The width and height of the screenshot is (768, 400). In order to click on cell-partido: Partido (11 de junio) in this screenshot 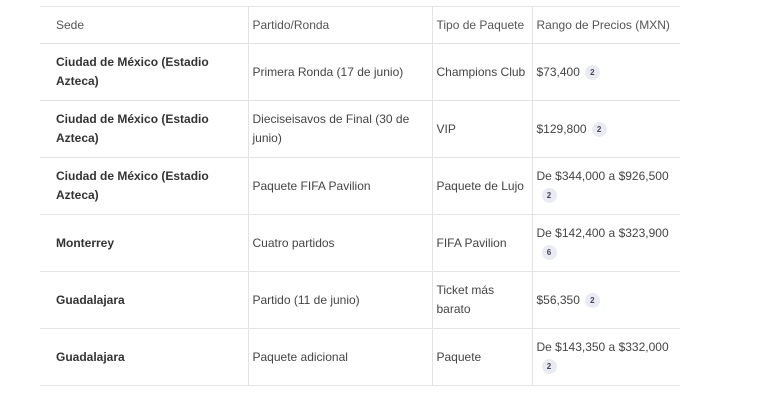, I will do `click(339, 300)`.